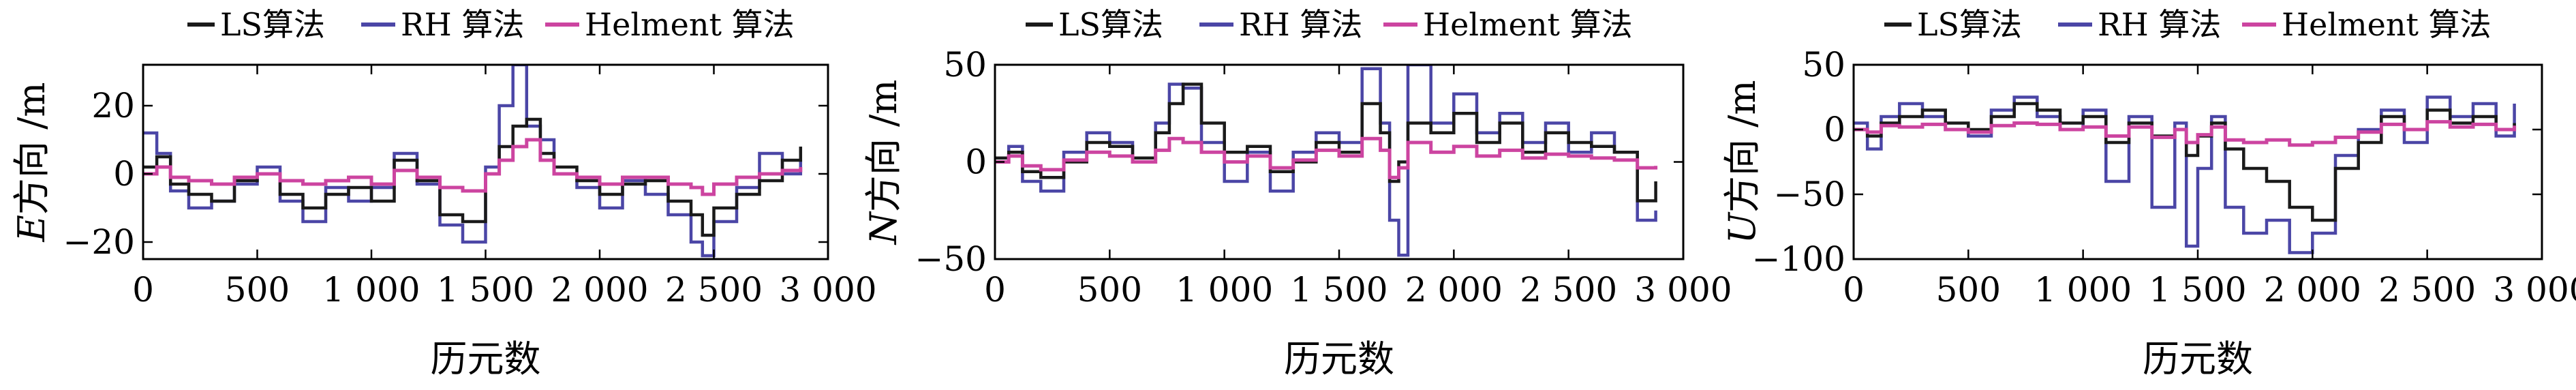  I want to click on y-tick-label: −100, so click(1799, 259).